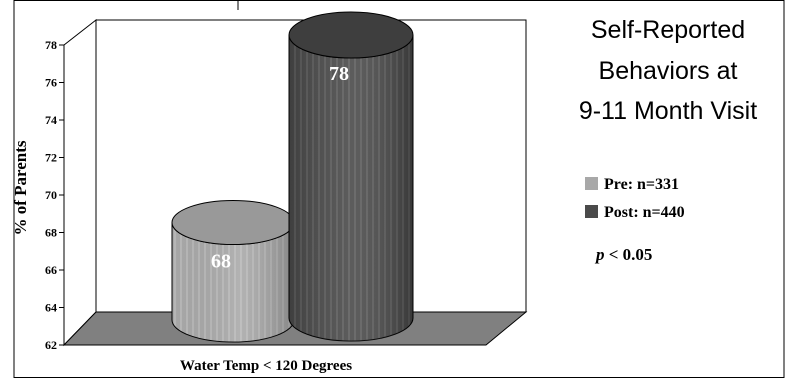 This screenshot has width=785, height=378. I want to click on chart-title-line-1: Self-Reported, so click(668, 30).